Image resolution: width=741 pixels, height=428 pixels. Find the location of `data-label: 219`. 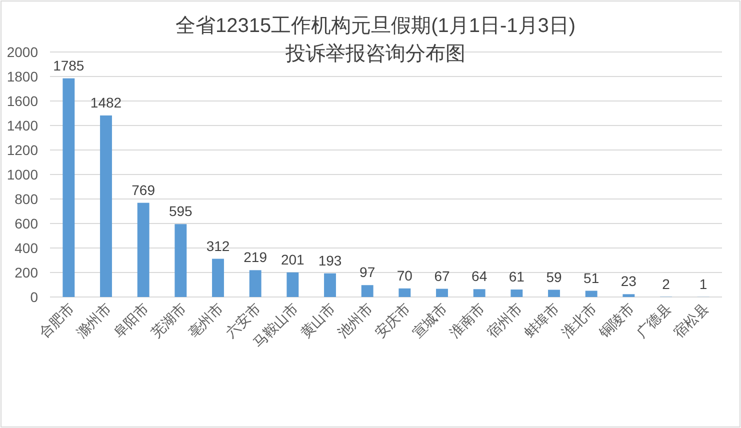

data-label: 219 is located at coordinates (256, 257).